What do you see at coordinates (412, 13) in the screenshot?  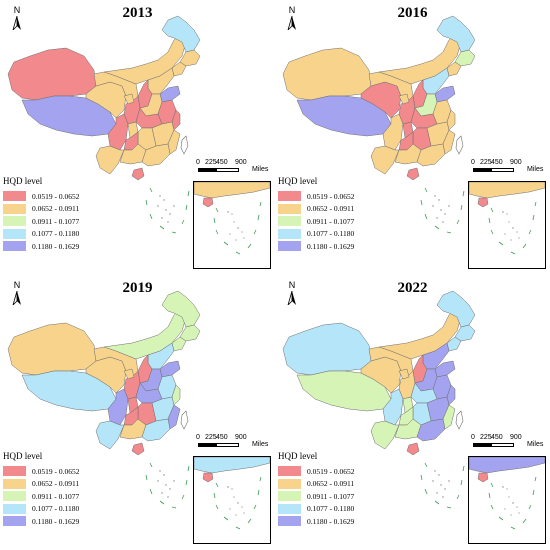 I see `panel-year: 2016` at bounding box center [412, 13].